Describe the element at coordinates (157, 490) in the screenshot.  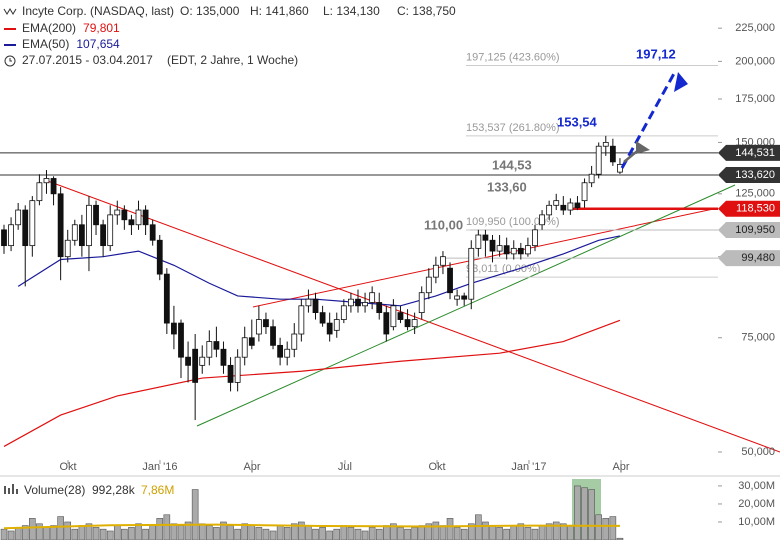
I see `volume-average: 7,86M` at that location.